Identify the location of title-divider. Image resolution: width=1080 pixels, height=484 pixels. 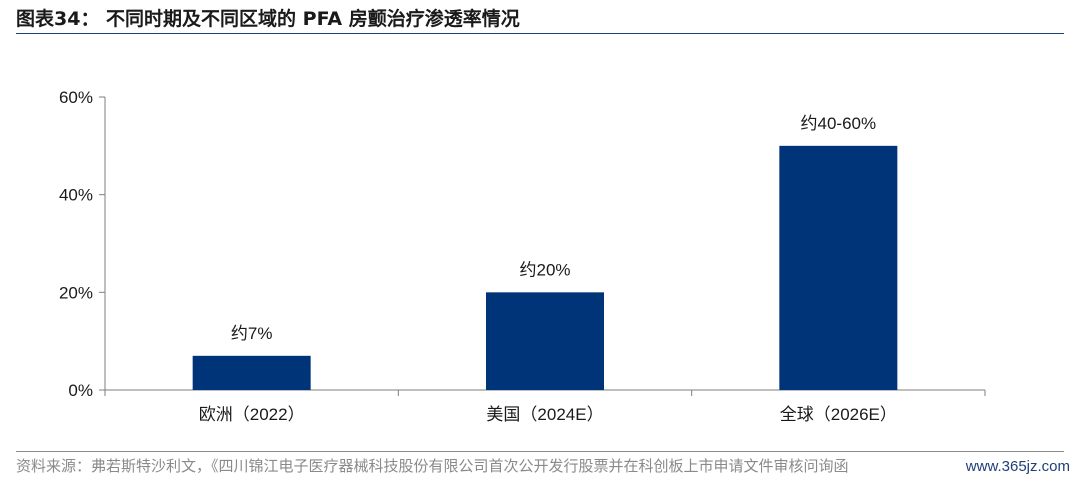
(540, 33).